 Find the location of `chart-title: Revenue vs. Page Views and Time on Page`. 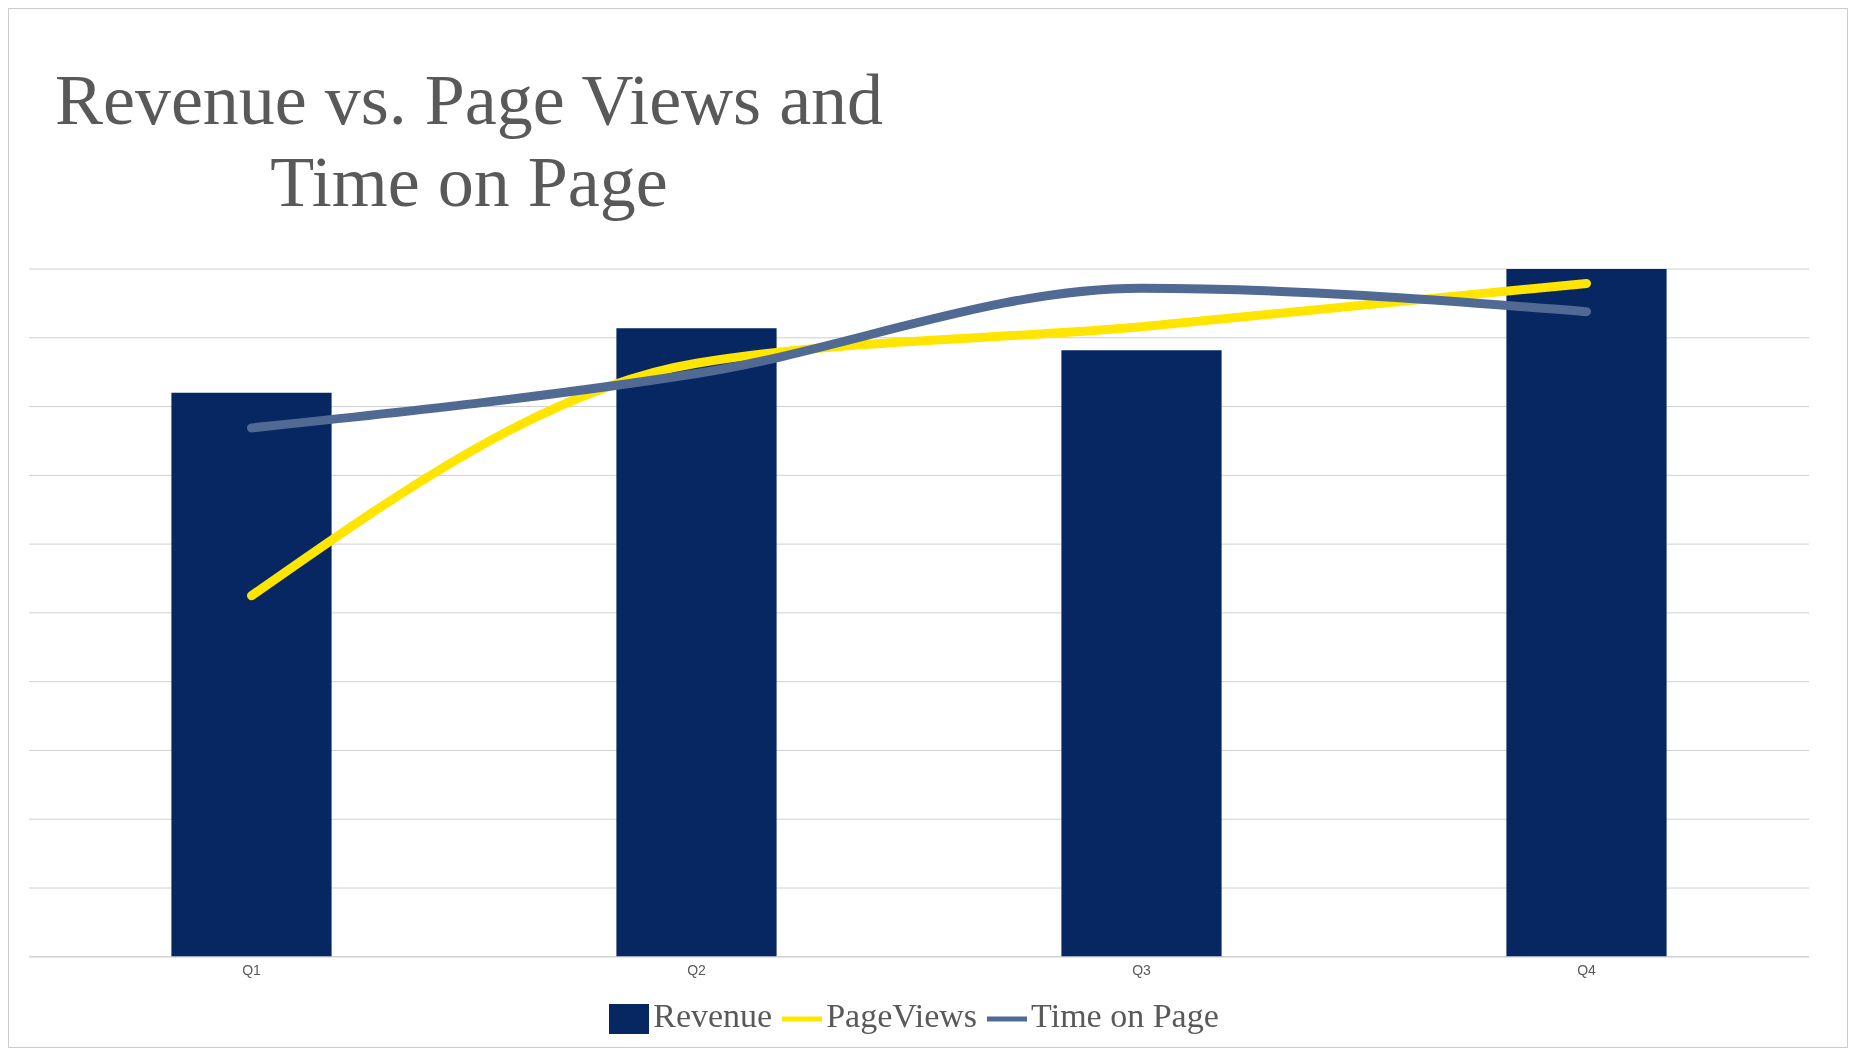

chart-title: Revenue vs. Page Views and Time on Page is located at coordinates (469, 141).